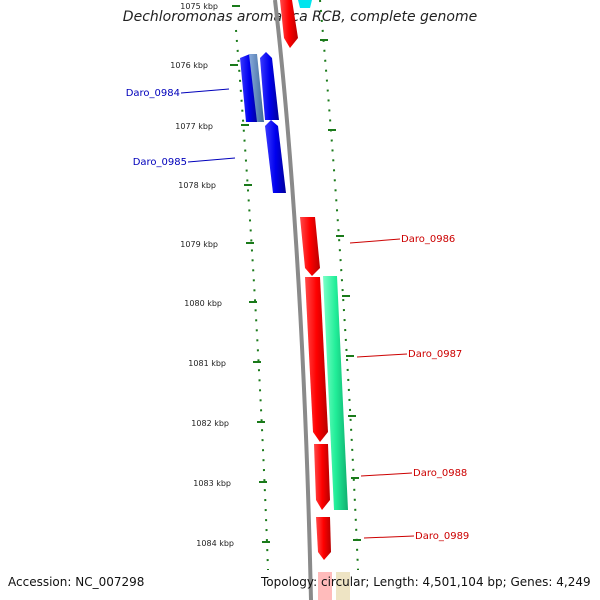  I want to click on scale-label: 1082 kbp, so click(210, 423).